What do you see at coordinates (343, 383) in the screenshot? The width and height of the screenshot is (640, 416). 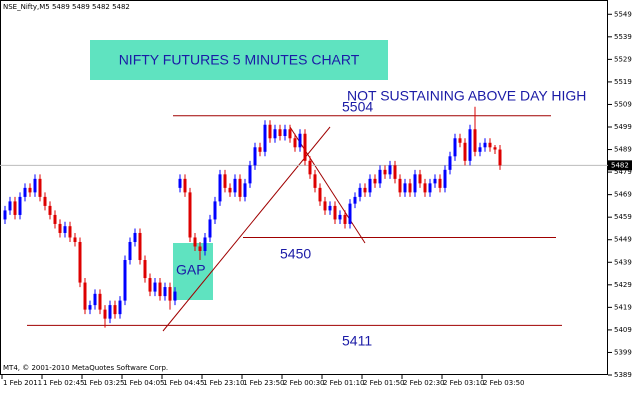 I see `x-tick-label: 2 Feb 01:10` at bounding box center [343, 383].